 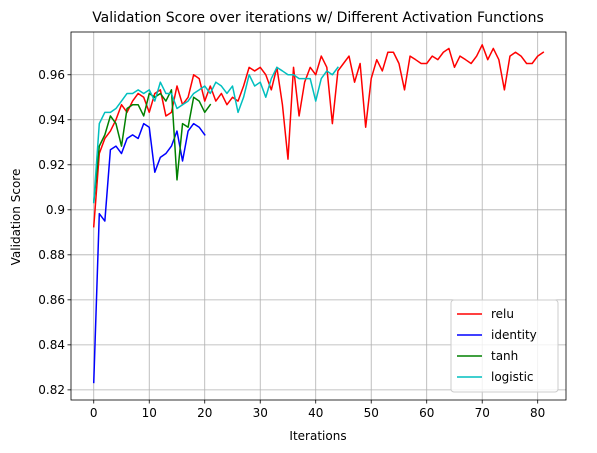 What do you see at coordinates (537, 413) in the screenshot?
I see `x-tick-label: 80` at bounding box center [537, 413].